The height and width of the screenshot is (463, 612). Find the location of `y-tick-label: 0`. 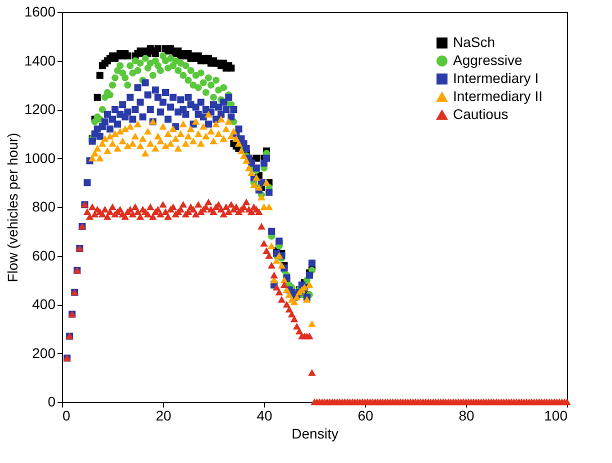

y-tick-label: 0 is located at coordinates (52, 402).